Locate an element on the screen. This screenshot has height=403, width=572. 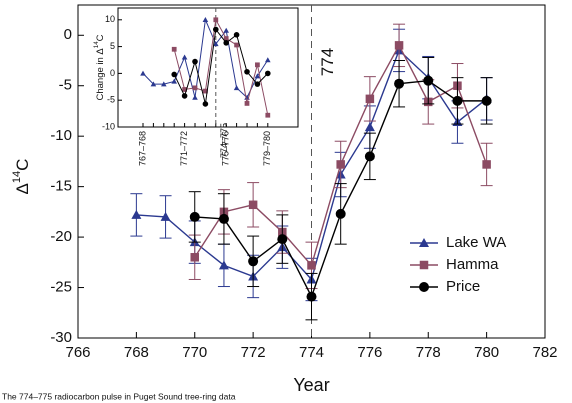
y-tick-label: -20 is located at coordinates (61, 236).